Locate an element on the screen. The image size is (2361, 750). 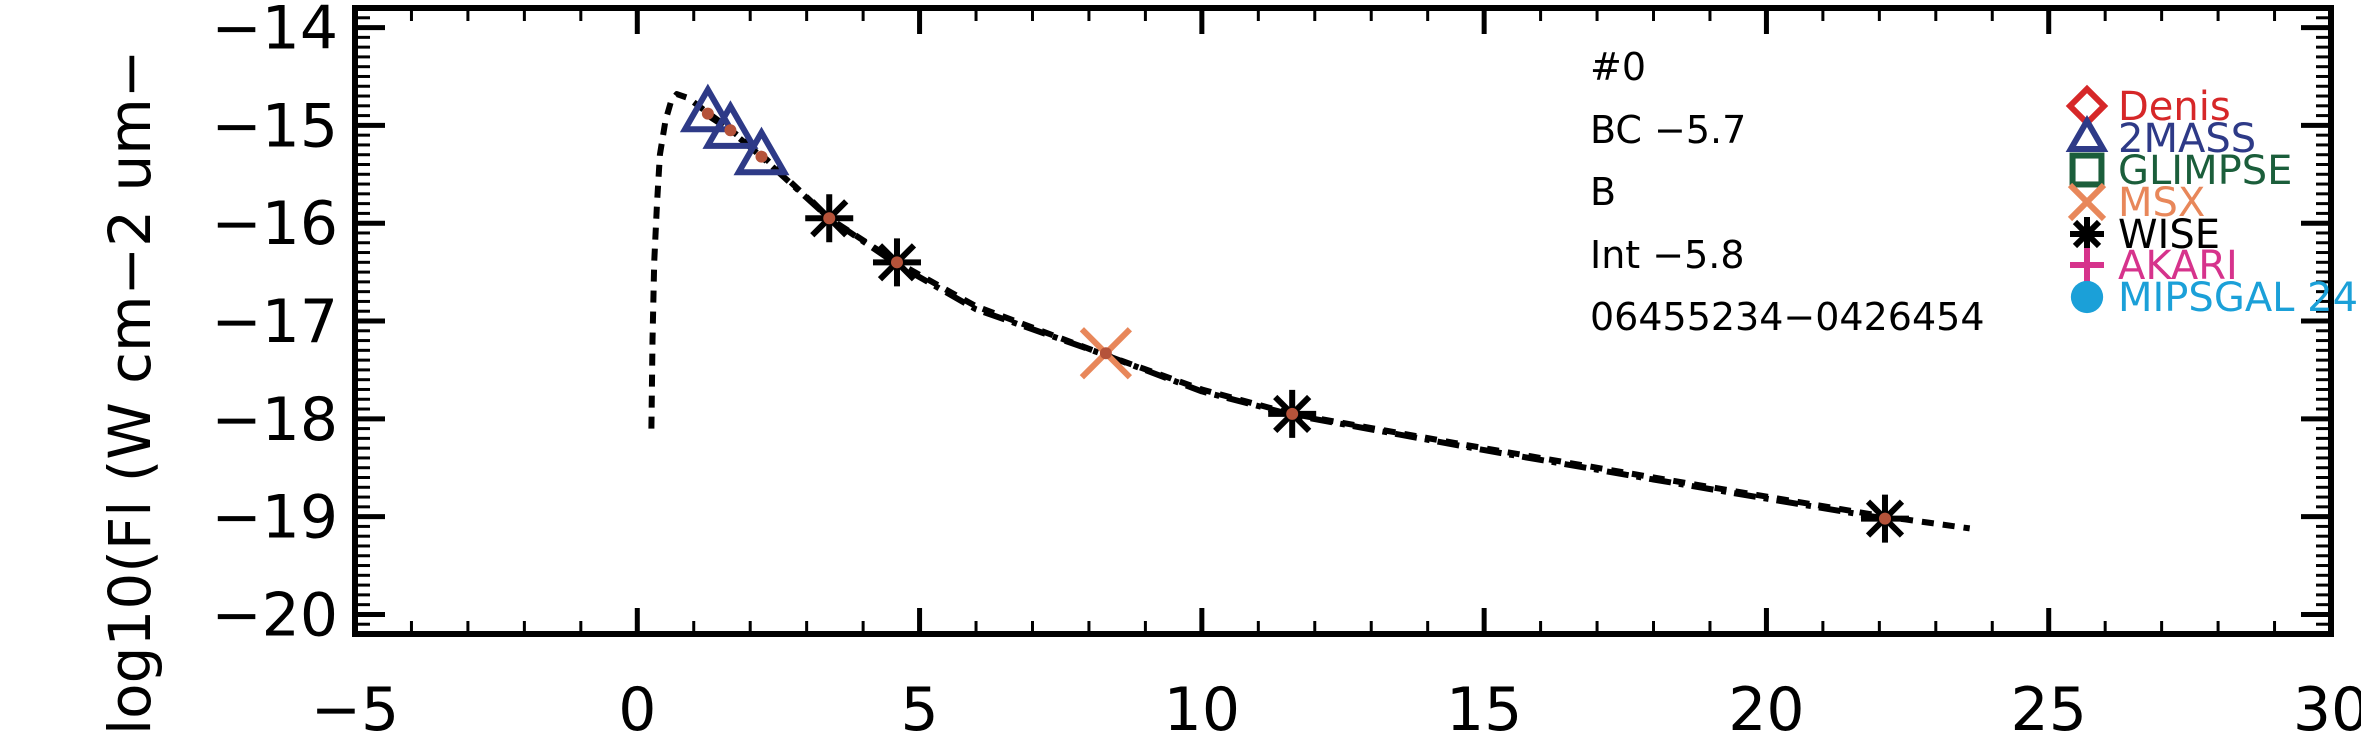
y-tick-label: −16 is located at coordinates (274, 224).